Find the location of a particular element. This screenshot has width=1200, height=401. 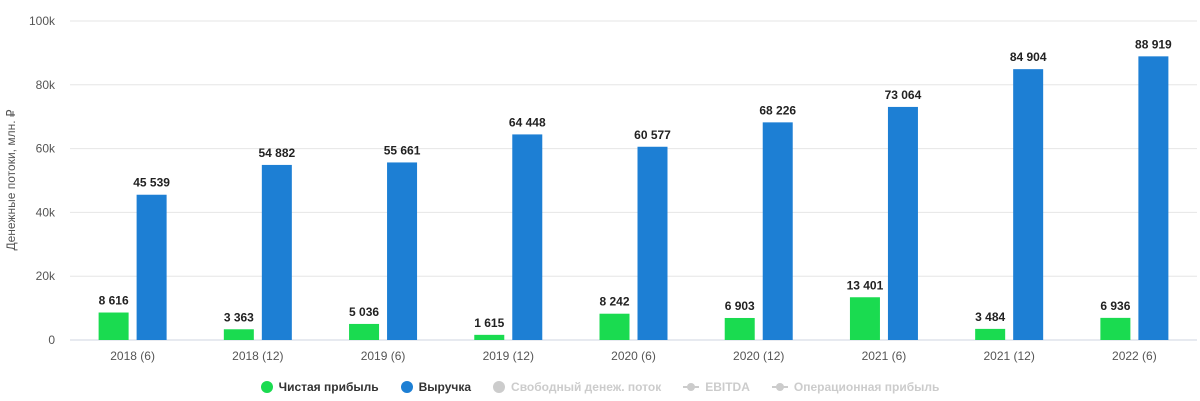

data-label: 45 539 is located at coordinates (151, 183).